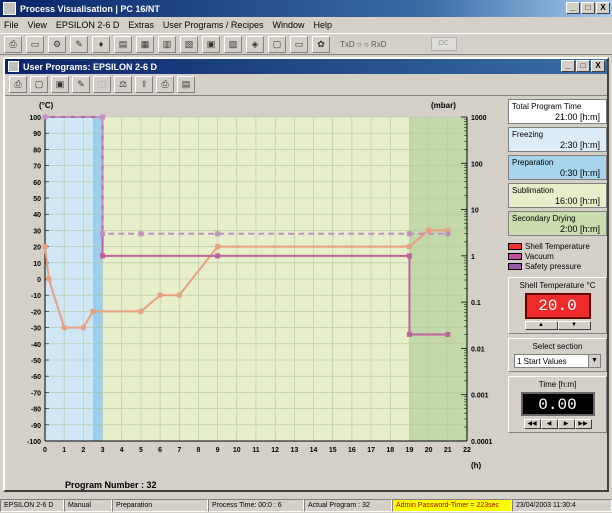  What do you see at coordinates (288, 25) in the screenshot?
I see `menu-window: Window` at bounding box center [288, 25].